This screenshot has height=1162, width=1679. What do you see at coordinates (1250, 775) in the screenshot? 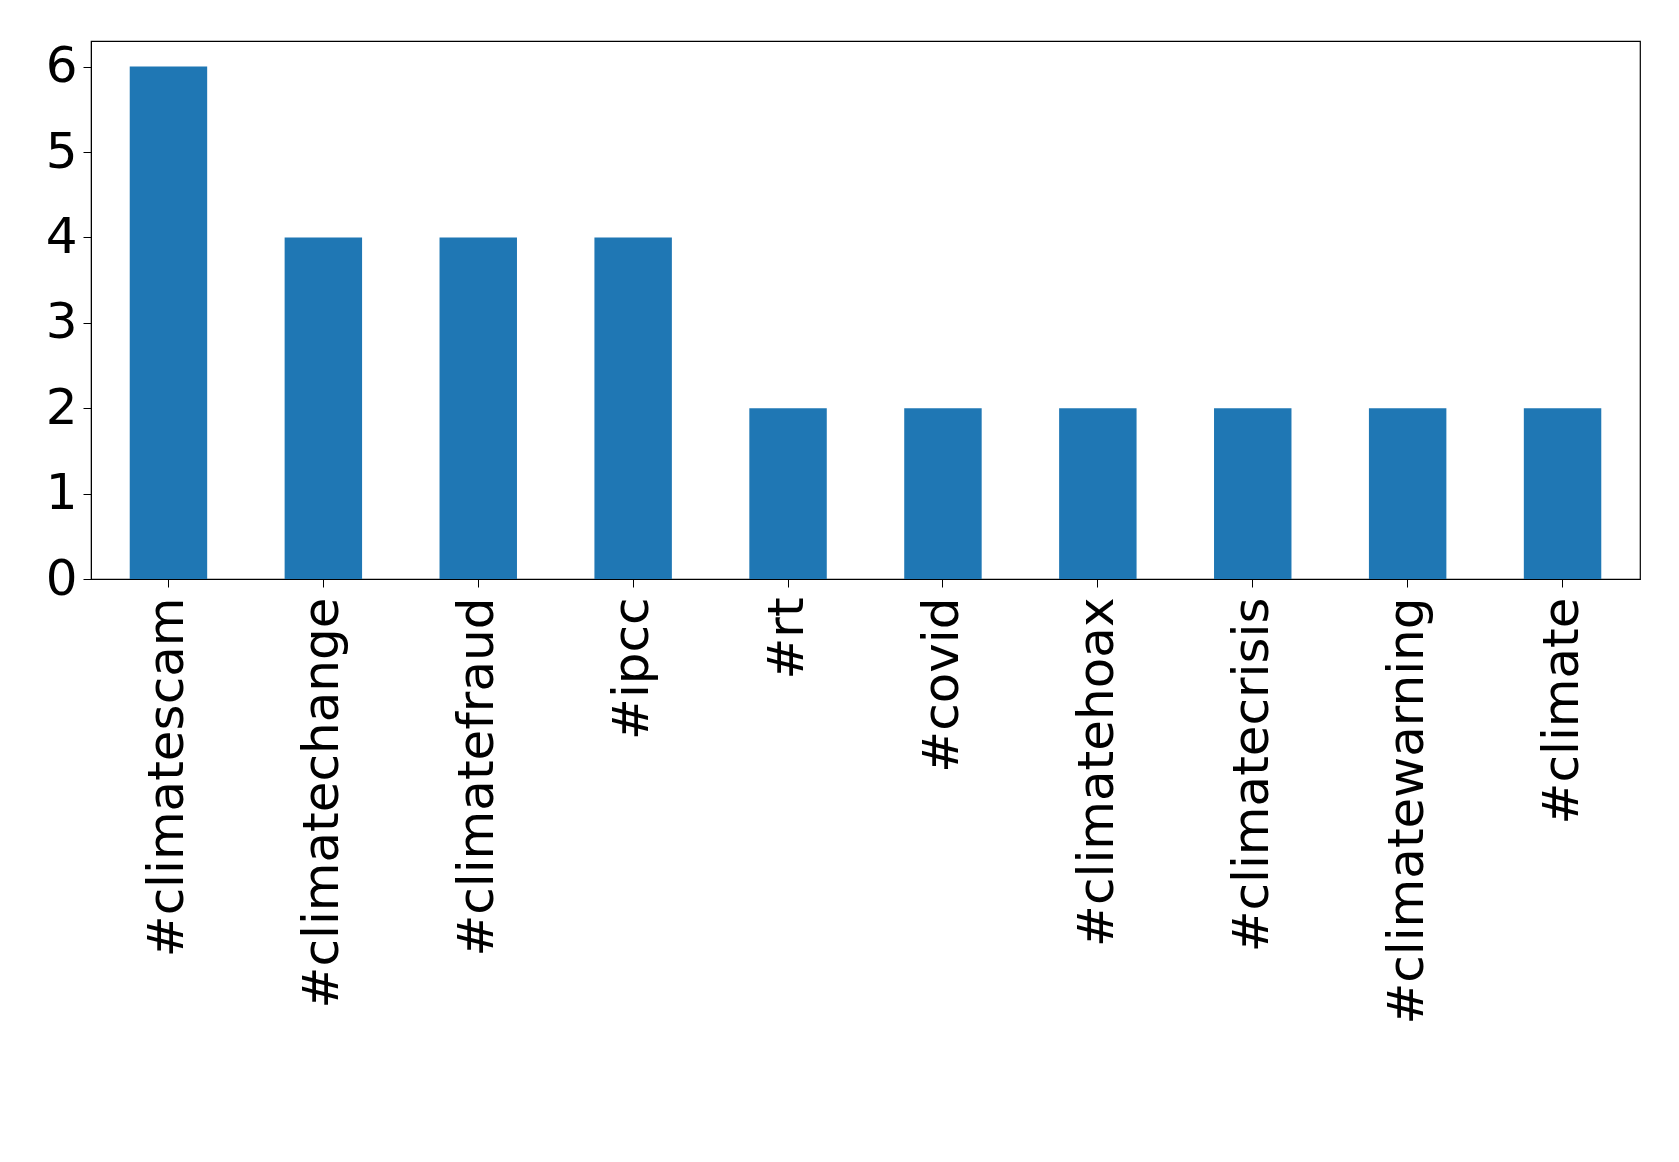
I see `x-tick-label: #climatecrisis` at bounding box center [1250, 775].